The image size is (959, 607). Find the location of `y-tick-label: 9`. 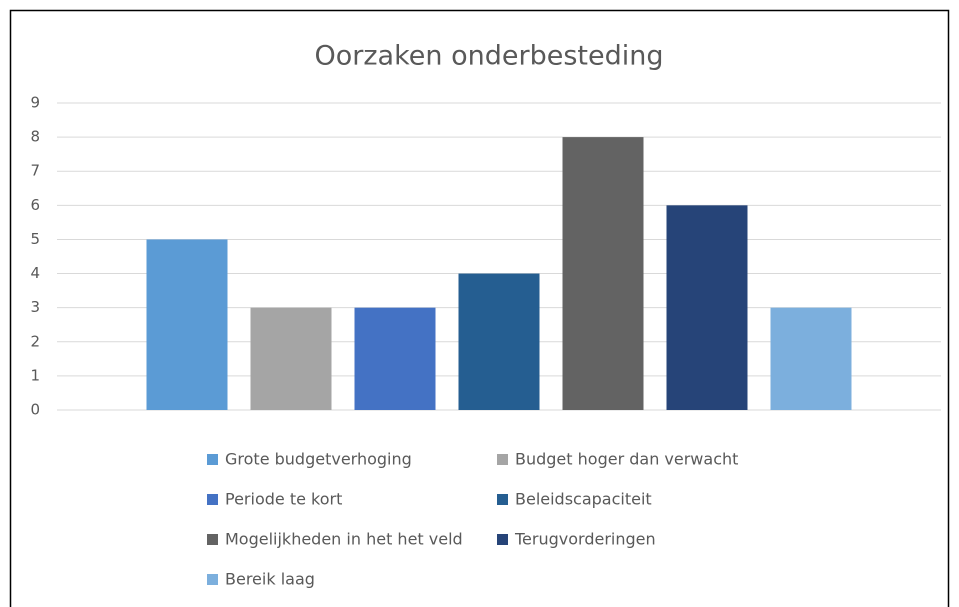

y-tick-label: 9 is located at coordinates (35, 103).